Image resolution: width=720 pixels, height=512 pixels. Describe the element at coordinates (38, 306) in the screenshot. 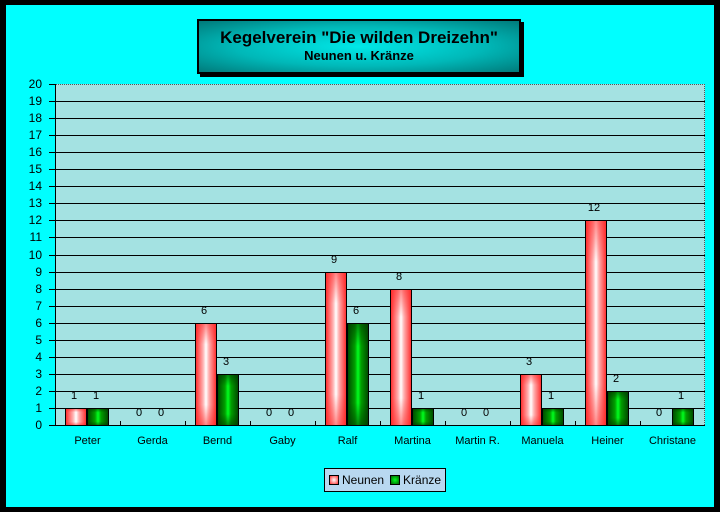

I see `y-tick-label: 7` at that location.